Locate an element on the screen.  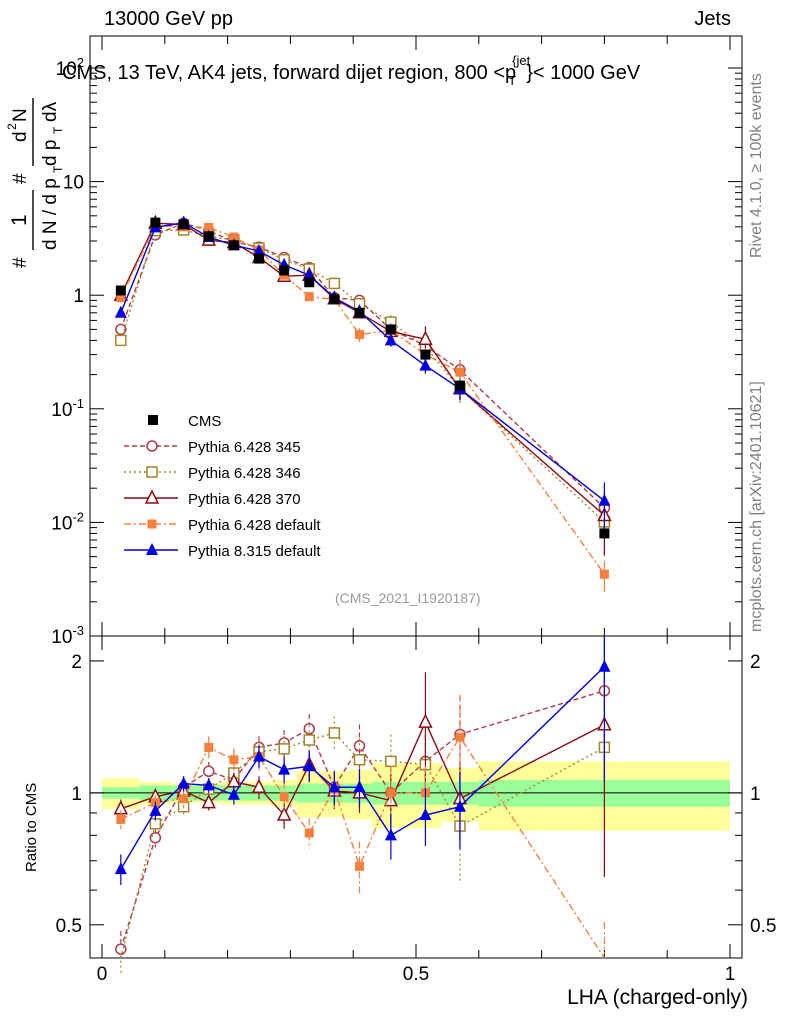
svg-text: d p is located at coordinates (50, 153).